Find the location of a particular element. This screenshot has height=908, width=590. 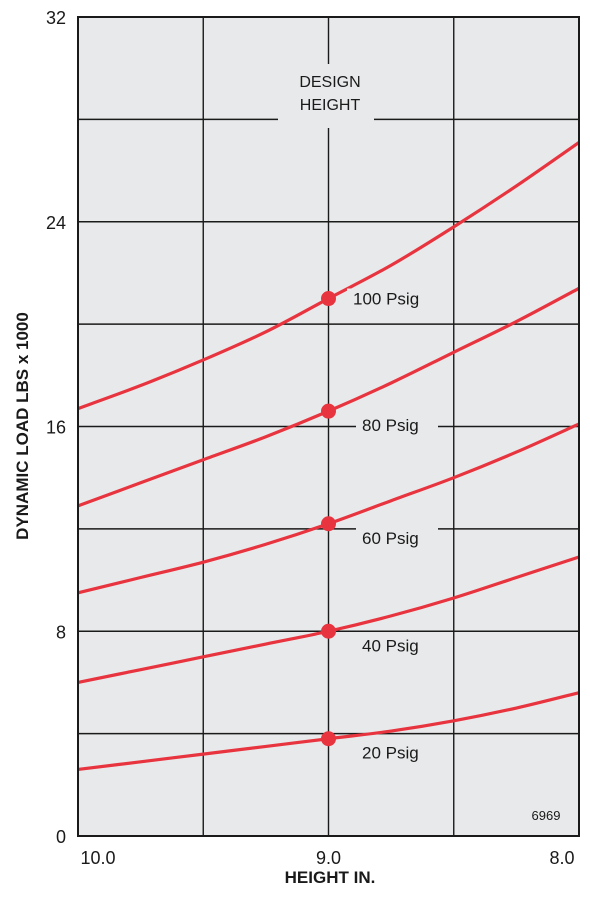

series-label: 20 Psig is located at coordinates (390, 753).